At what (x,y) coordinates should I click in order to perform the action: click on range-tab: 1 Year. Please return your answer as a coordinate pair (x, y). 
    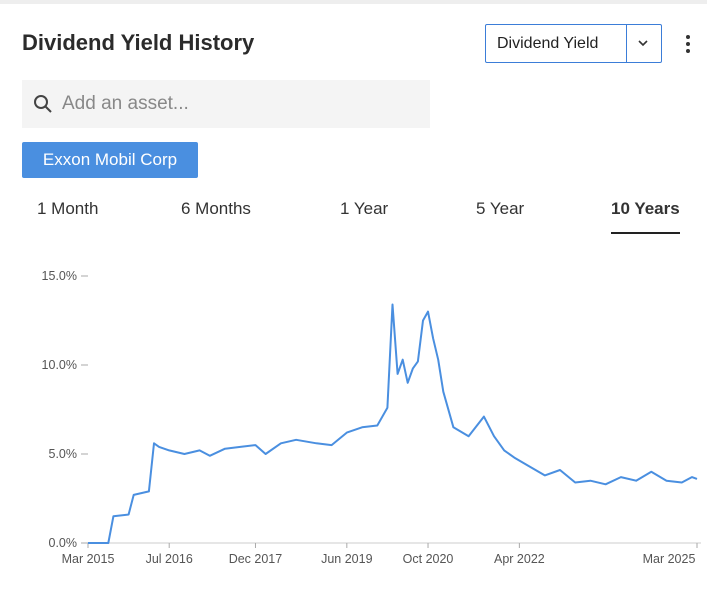
    Looking at the image, I should click on (364, 208).